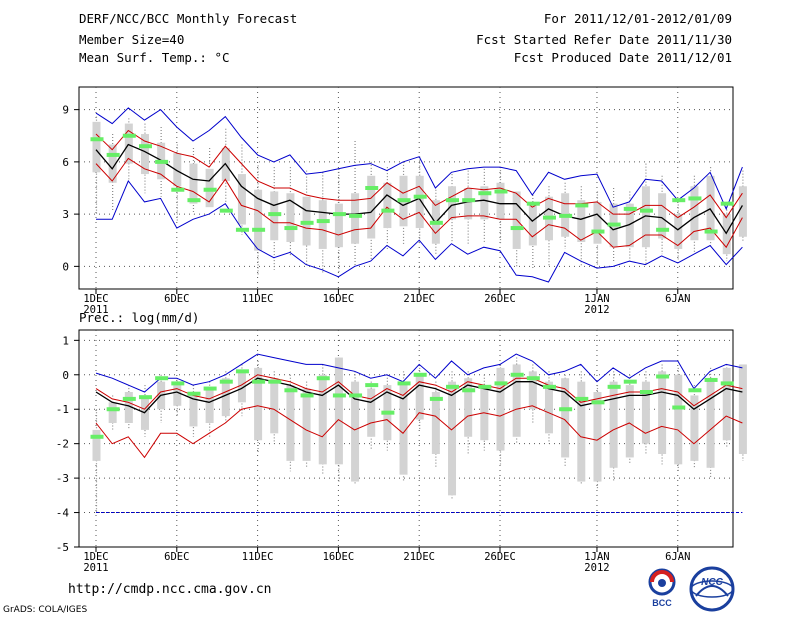  Describe the element at coordinates (419, 231) in the screenshot. I see `min-line` at that location.